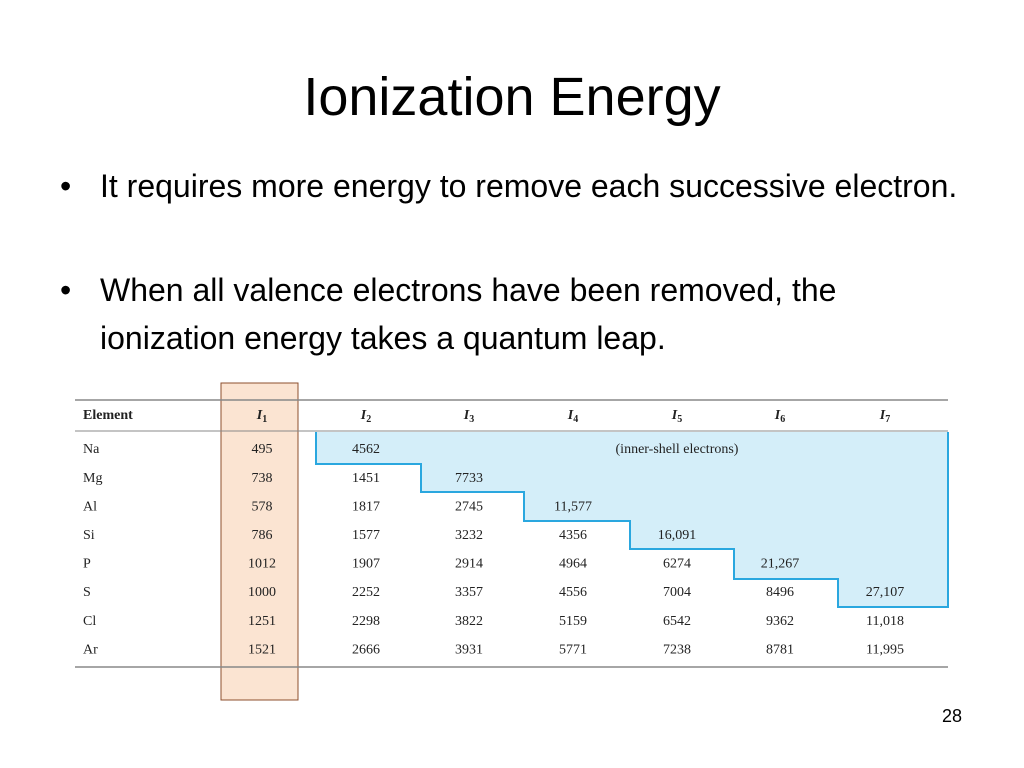 The width and height of the screenshot is (1024, 768). Describe the element at coordinates (89, 621) in the screenshot. I see `element-cell: Cl` at that location.